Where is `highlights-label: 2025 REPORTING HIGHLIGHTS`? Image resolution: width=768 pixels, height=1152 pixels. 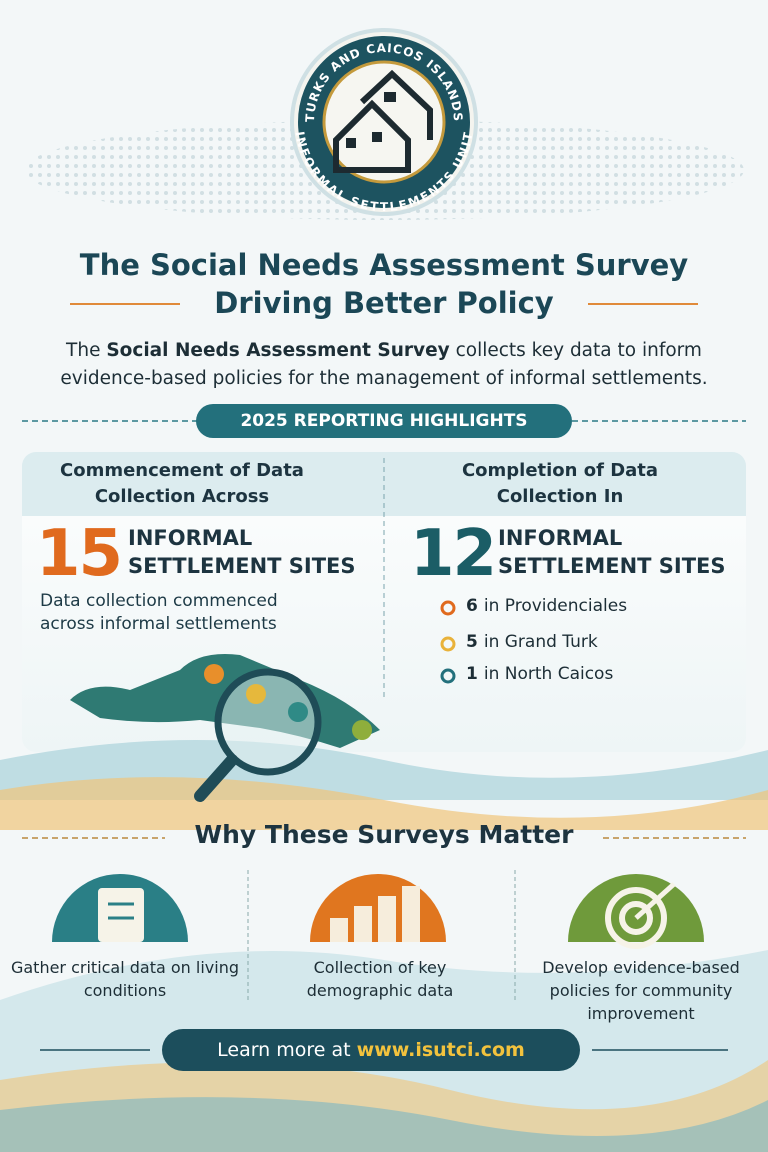 highlights-label: 2025 REPORTING HIGHLIGHTS is located at coordinates (384, 421).